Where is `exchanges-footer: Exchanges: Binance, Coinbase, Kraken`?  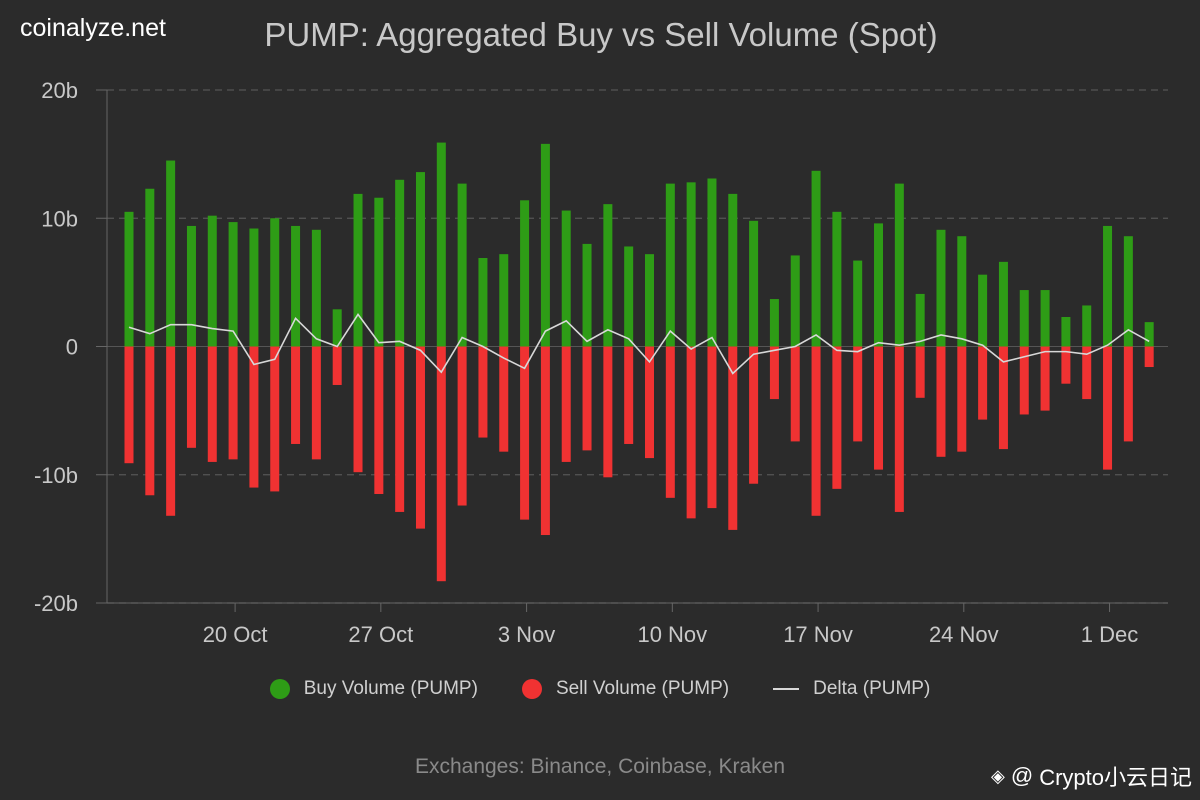 exchanges-footer: Exchanges: Binance, Coinbase, Kraken is located at coordinates (600, 766).